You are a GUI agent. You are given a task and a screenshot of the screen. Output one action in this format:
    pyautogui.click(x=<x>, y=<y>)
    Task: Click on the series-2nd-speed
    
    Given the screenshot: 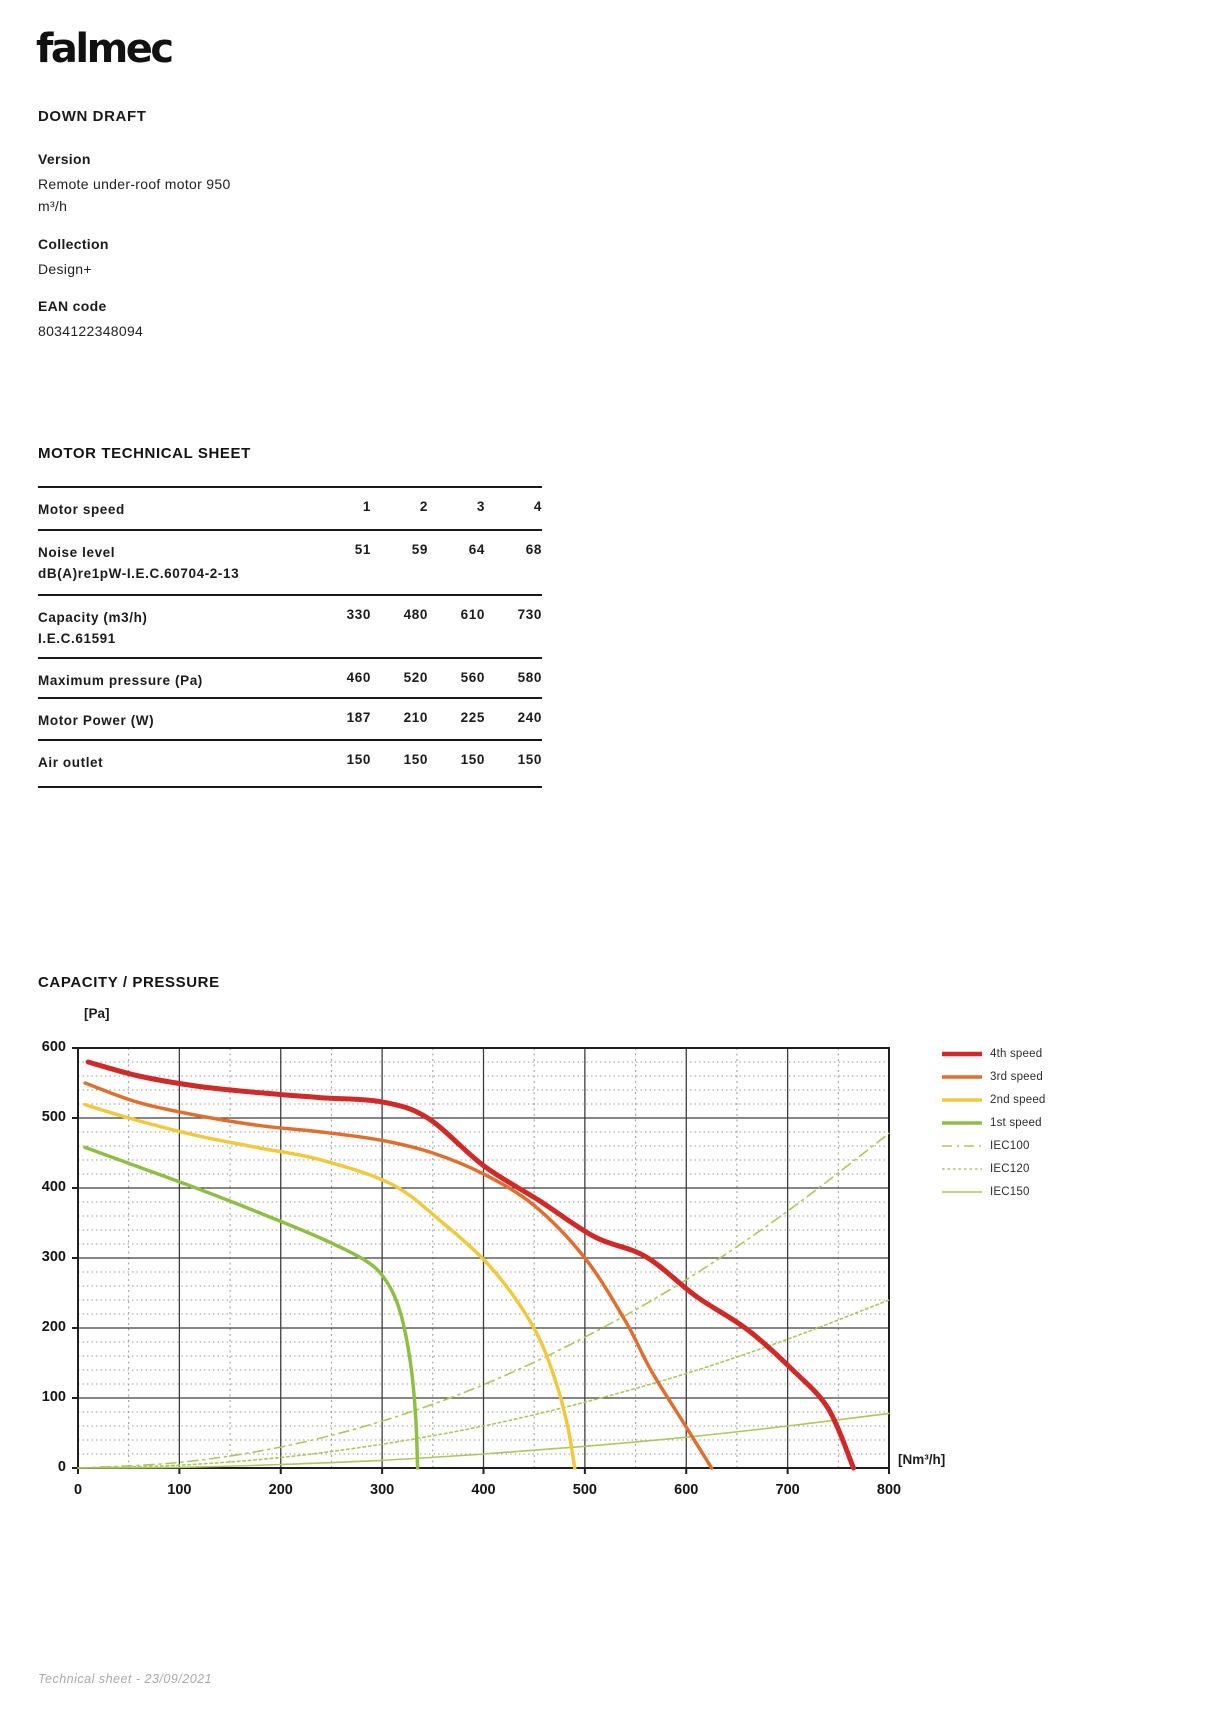 What is the action you would take?
    pyautogui.click(x=330, y=1286)
    